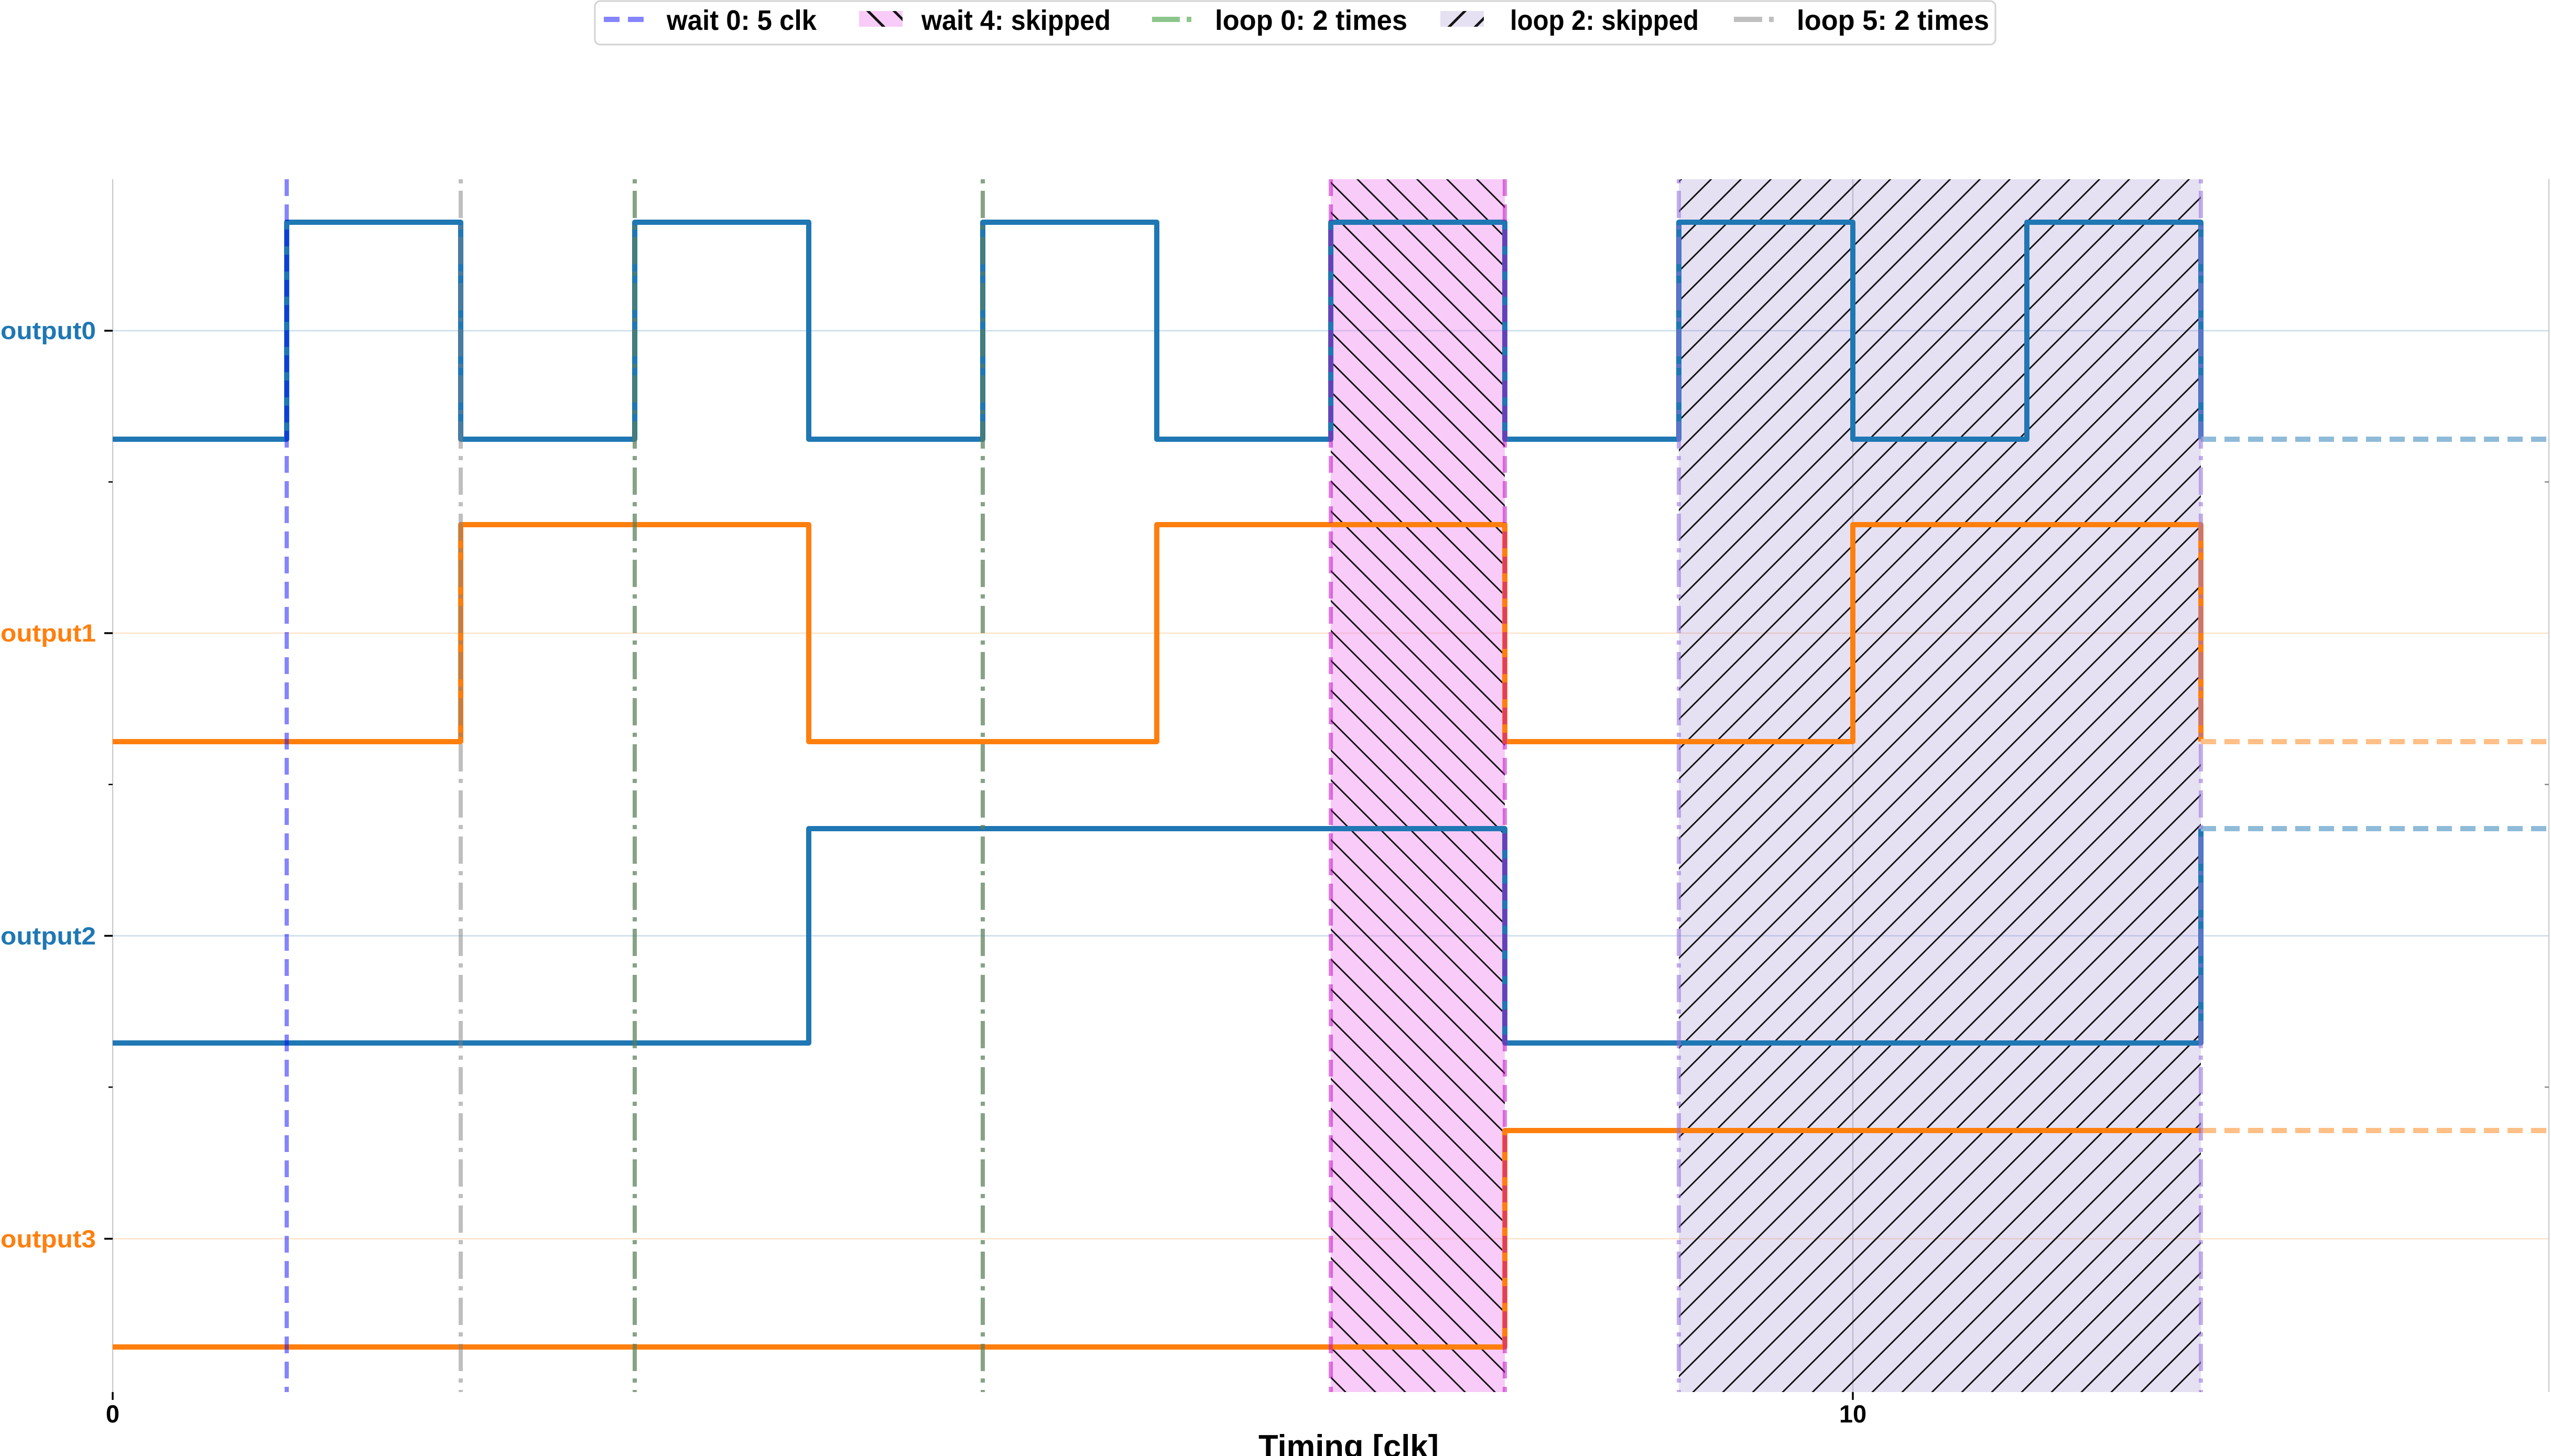 The width and height of the screenshot is (2551, 1456). What do you see at coordinates (1853, 1414) in the screenshot?
I see `svg-text: 10` at bounding box center [1853, 1414].